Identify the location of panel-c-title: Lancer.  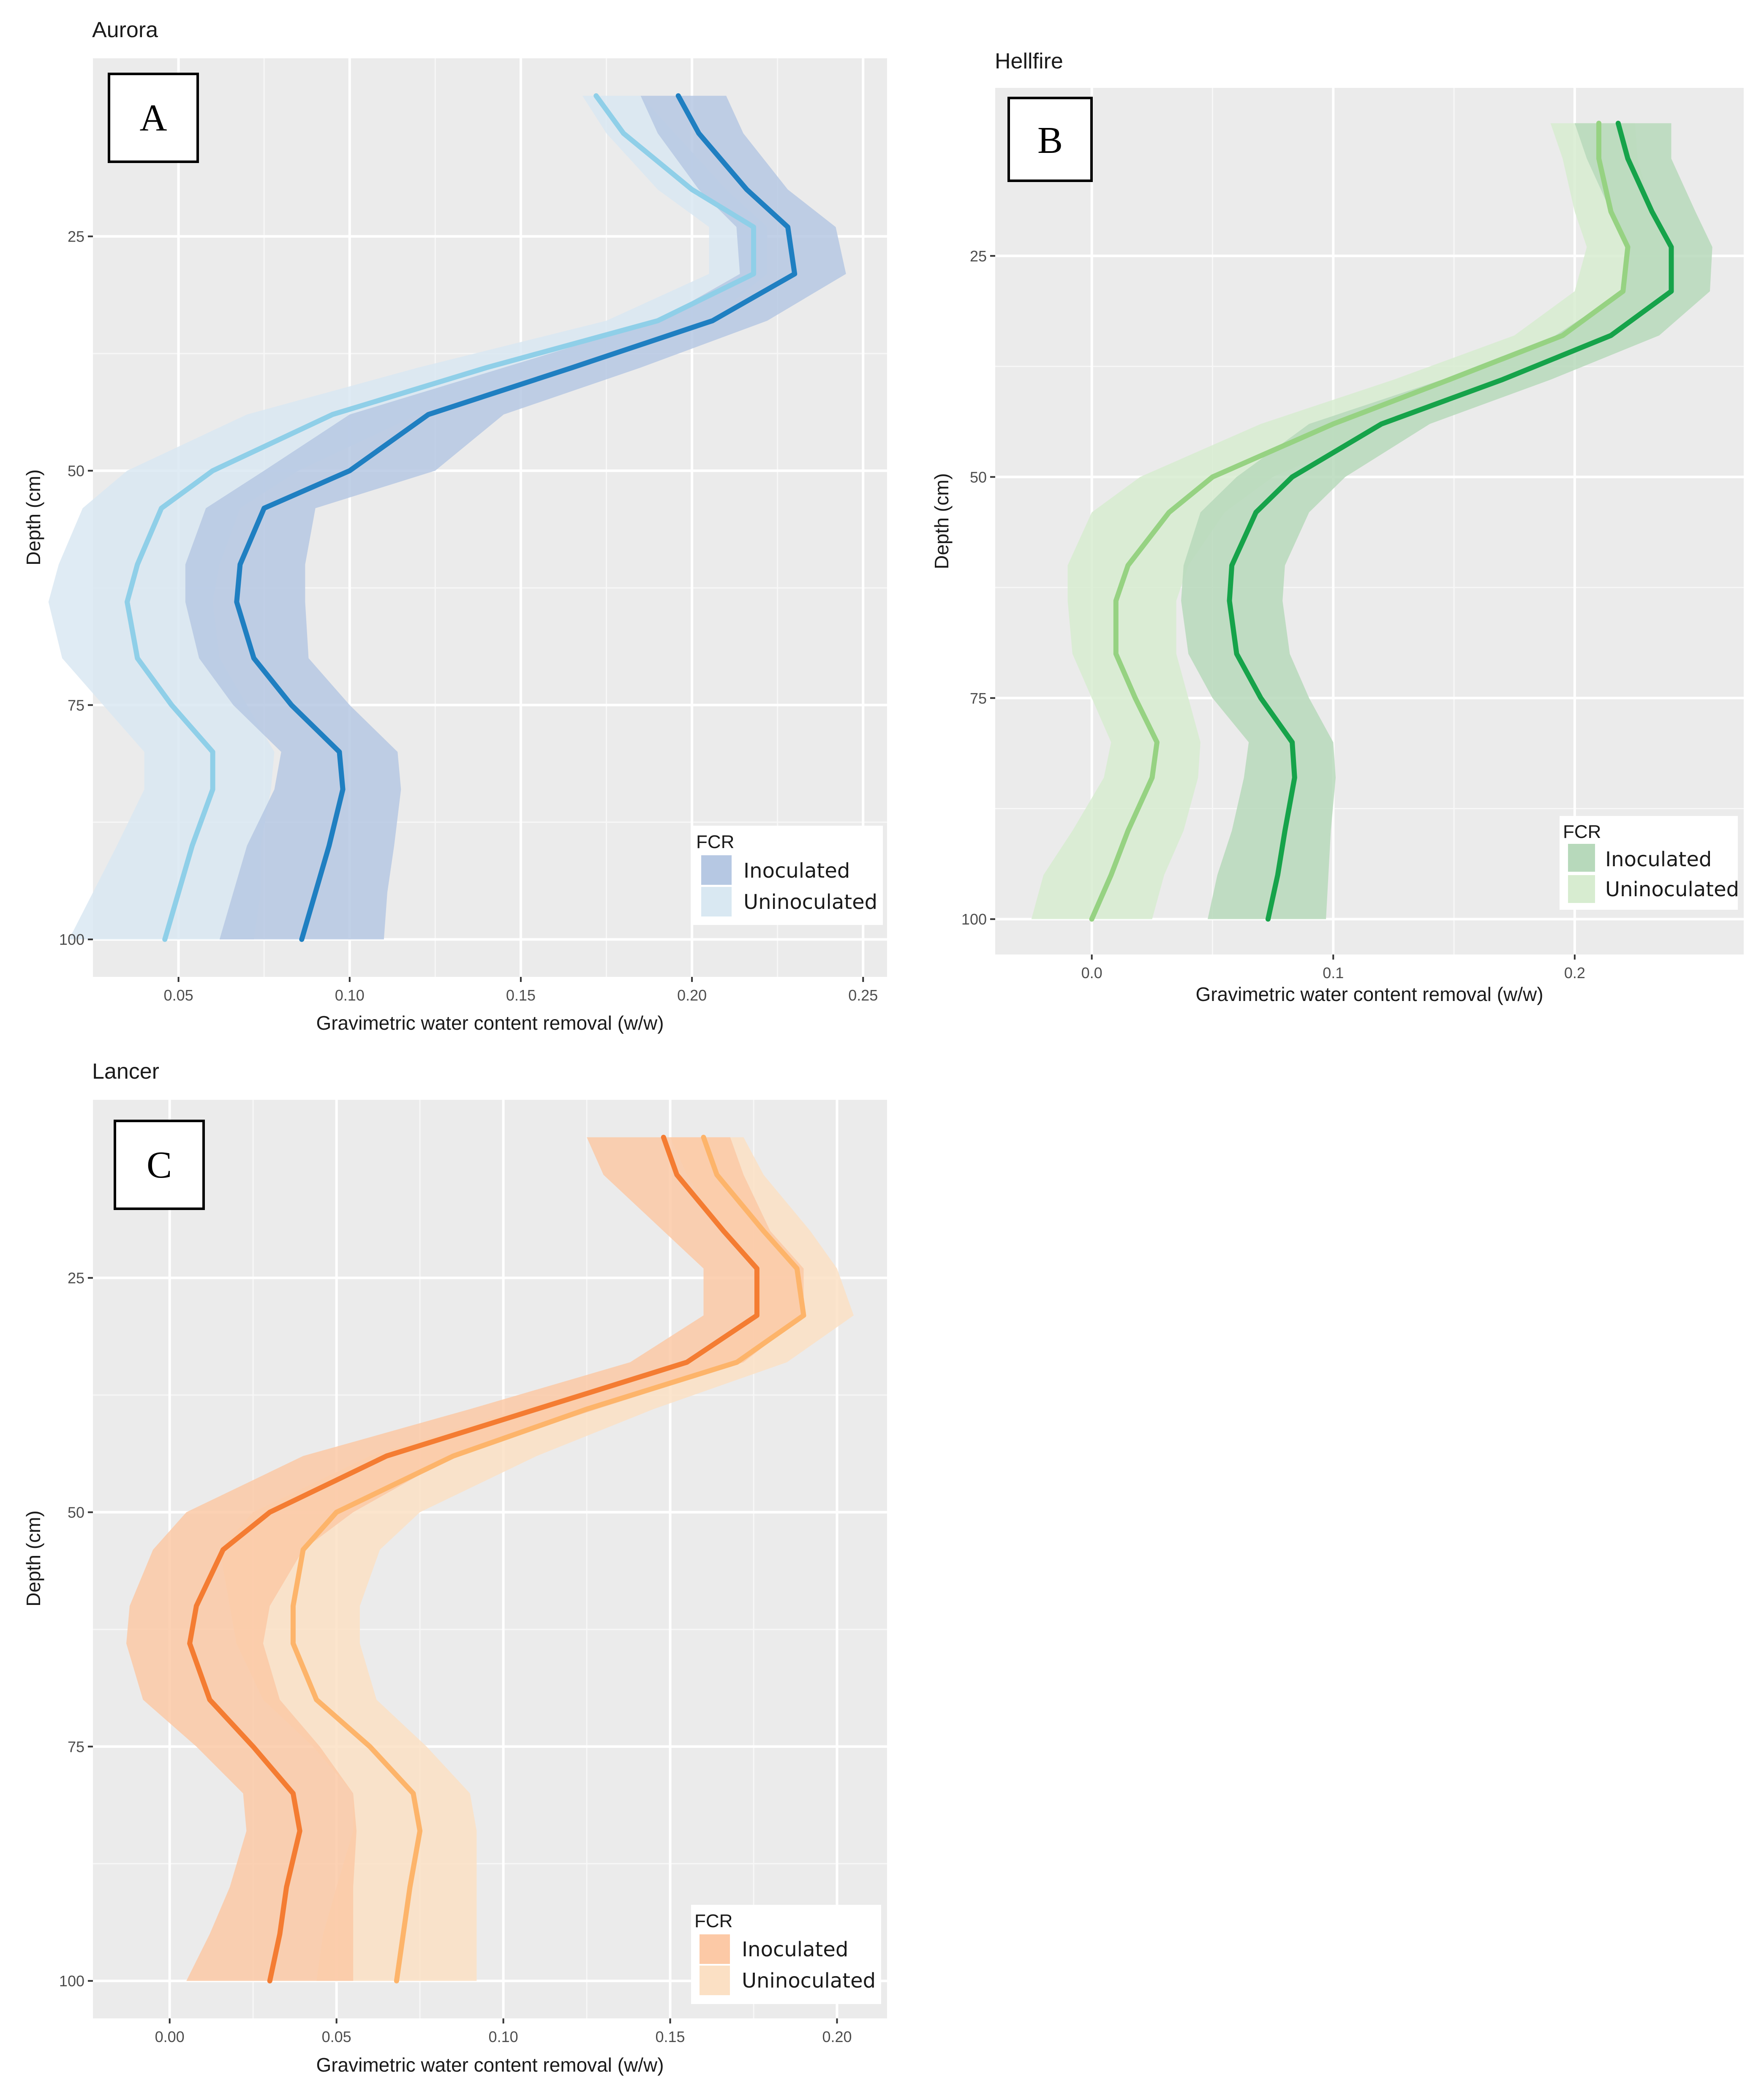
(125, 1071).